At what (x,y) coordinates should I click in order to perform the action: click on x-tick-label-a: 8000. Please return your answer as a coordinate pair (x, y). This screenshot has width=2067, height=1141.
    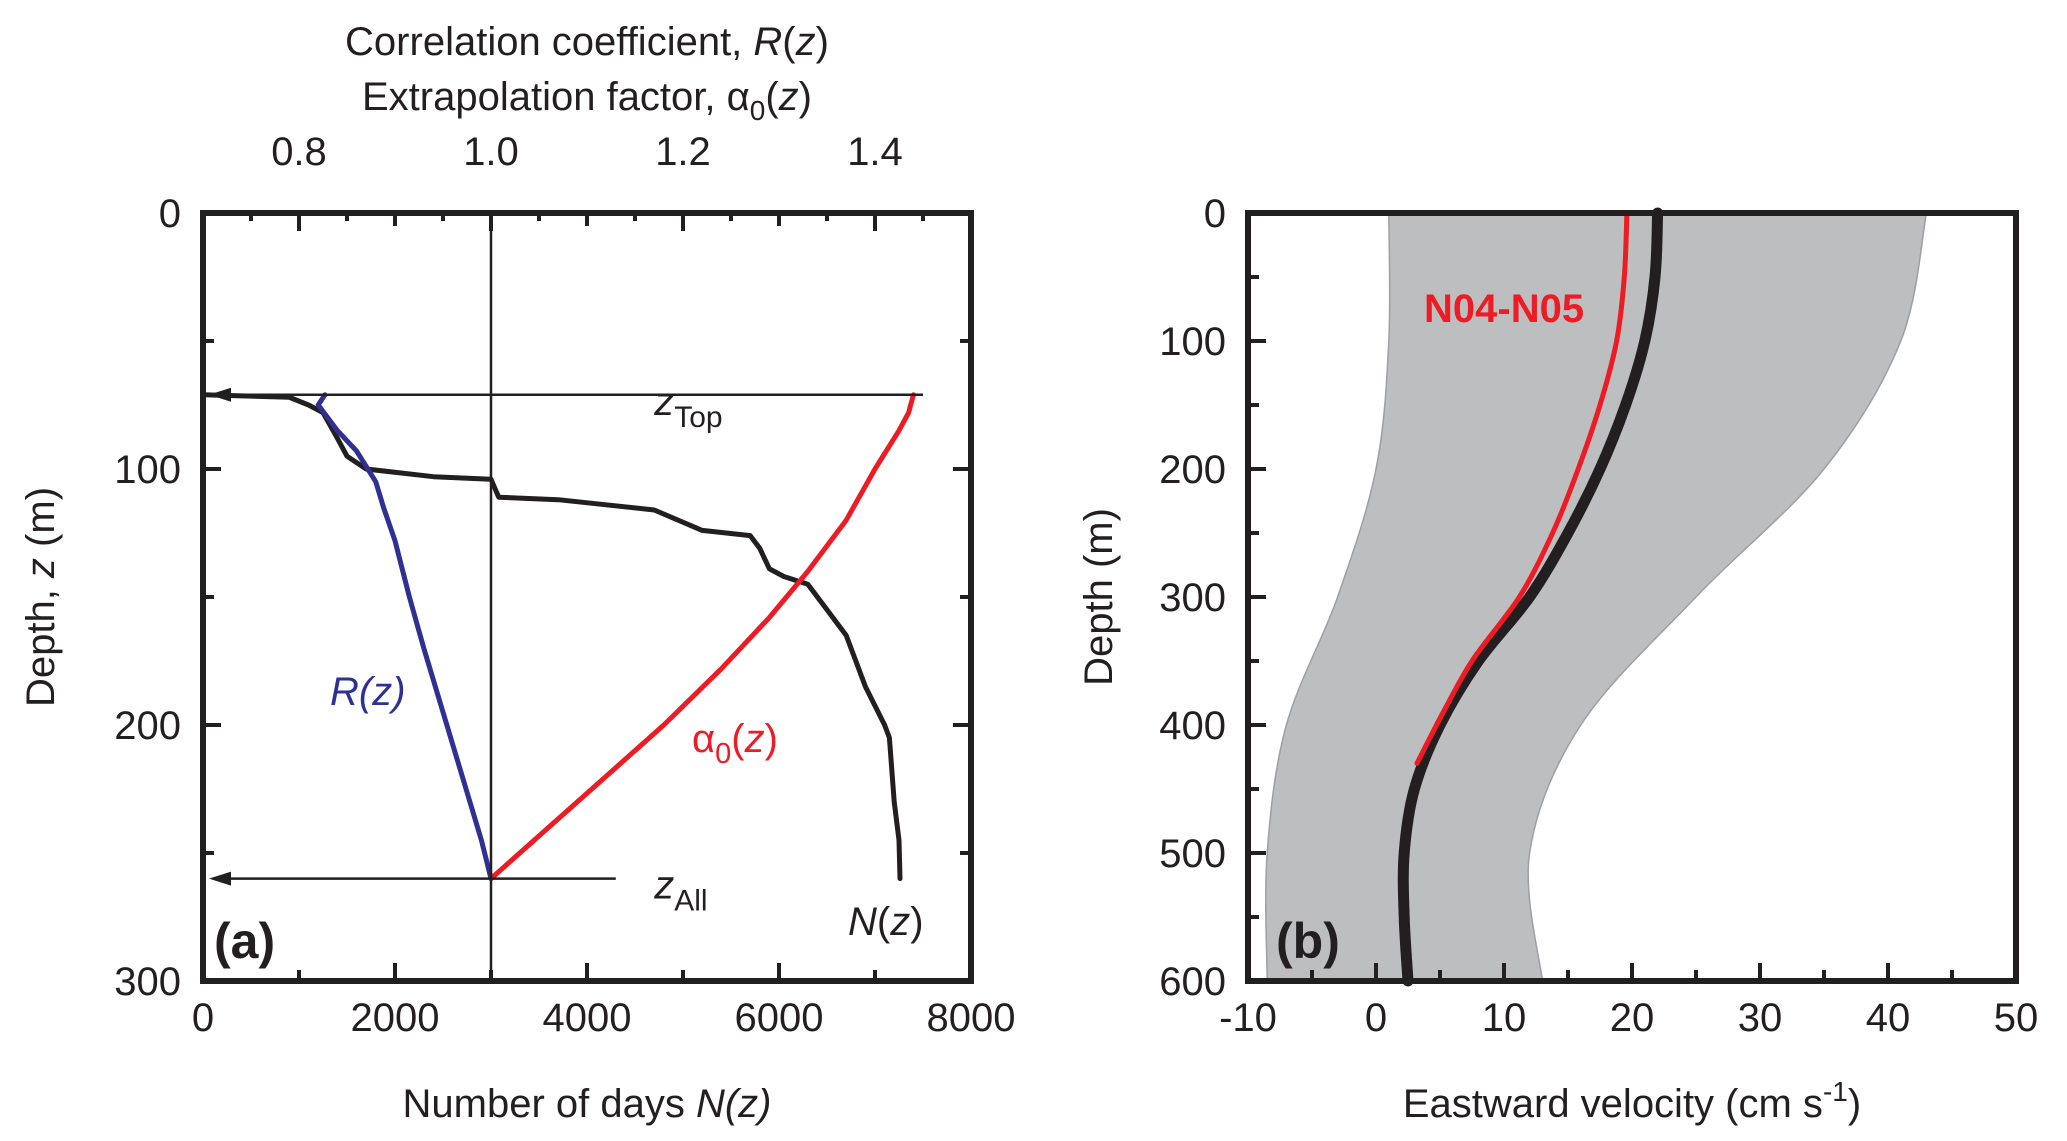
    Looking at the image, I should click on (971, 1018).